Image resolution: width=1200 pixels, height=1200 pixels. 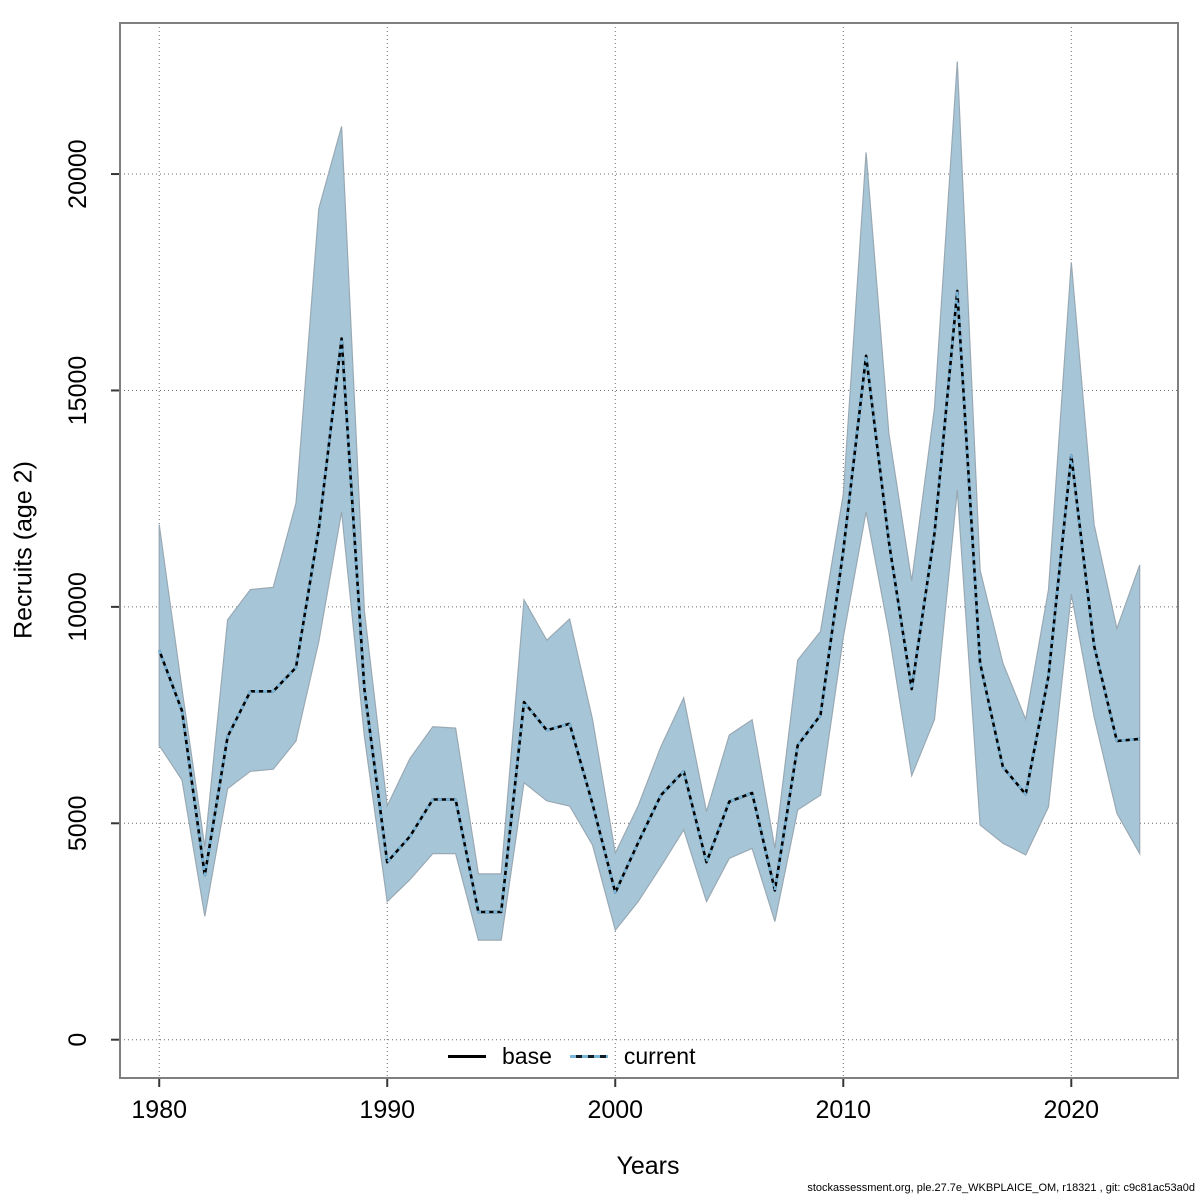 I want to click on y-tick-label: 0, so click(x=78, y=1040).